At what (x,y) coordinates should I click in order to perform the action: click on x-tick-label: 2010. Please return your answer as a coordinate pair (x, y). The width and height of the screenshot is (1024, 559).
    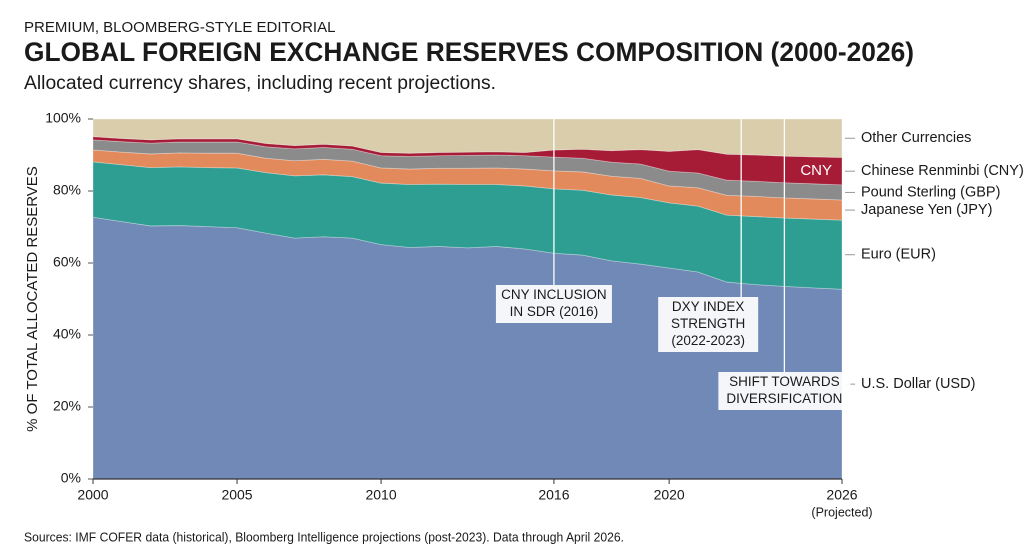
    Looking at the image, I should click on (380, 495).